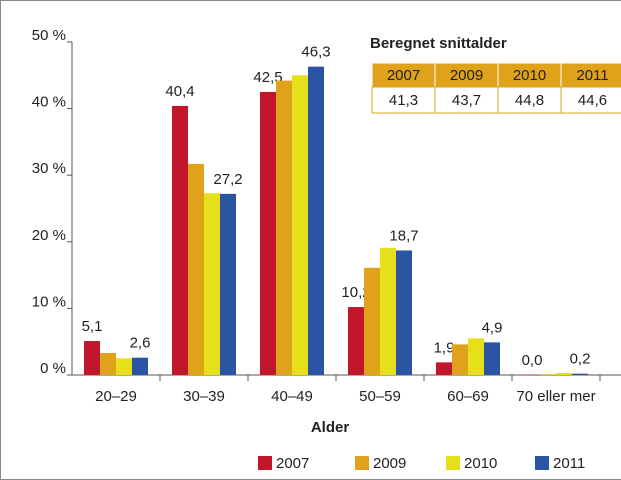 This screenshot has height=480, width=621. What do you see at coordinates (315, 52) in the screenshot?
I see `data-label: 46,3` at bounding box center [315, 52].